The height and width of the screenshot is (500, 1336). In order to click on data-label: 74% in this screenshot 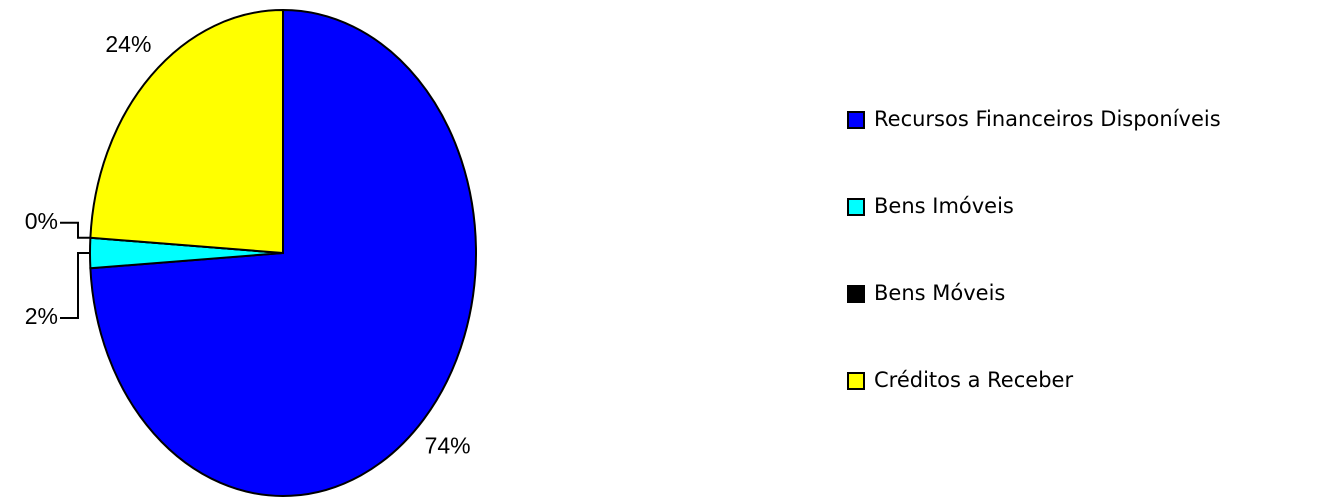, I will do `click(448, 446)`.